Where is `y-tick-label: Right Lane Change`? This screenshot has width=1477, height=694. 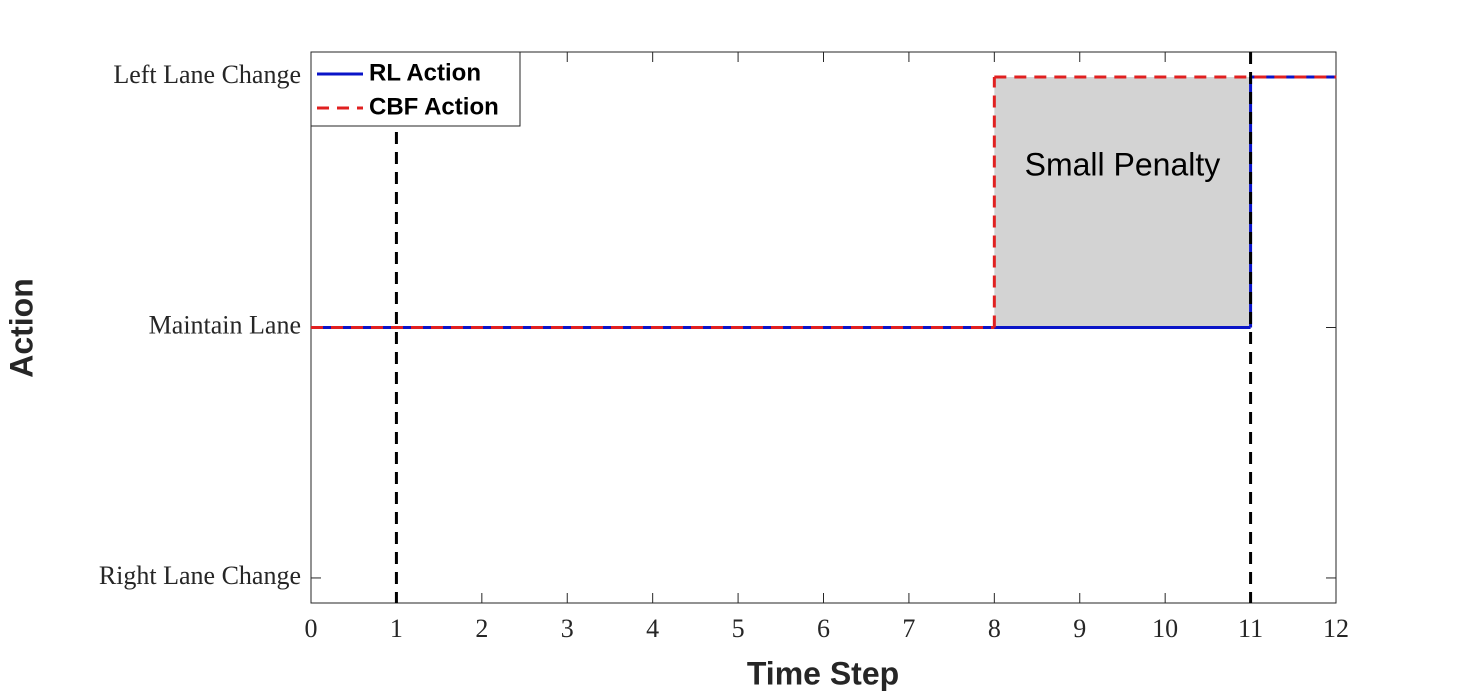
y-tick-label: Right Lane Change is located at coordinates (200, 575).